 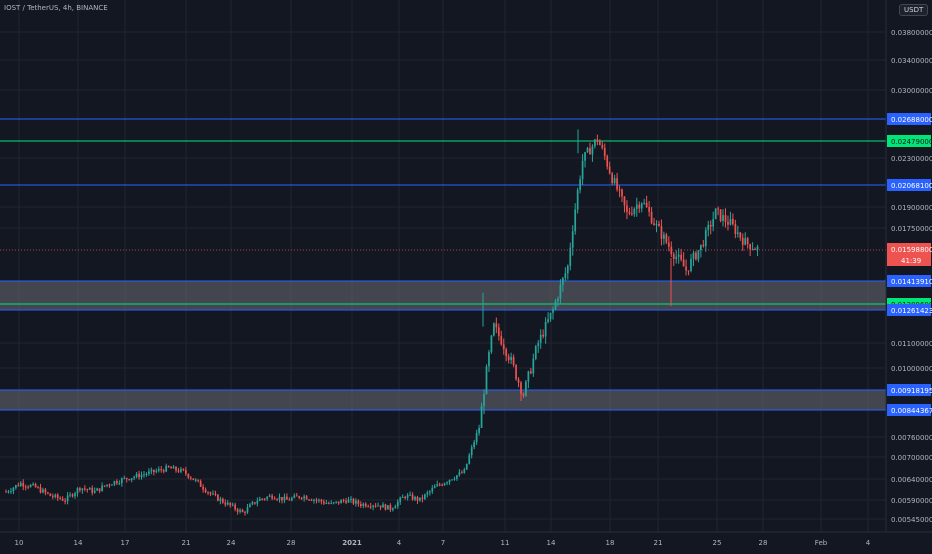 What do you see at coordinates (914, 10) in the screenshot?
I see `quote-currency-badge: USDT` at bounding box center [914, 10].